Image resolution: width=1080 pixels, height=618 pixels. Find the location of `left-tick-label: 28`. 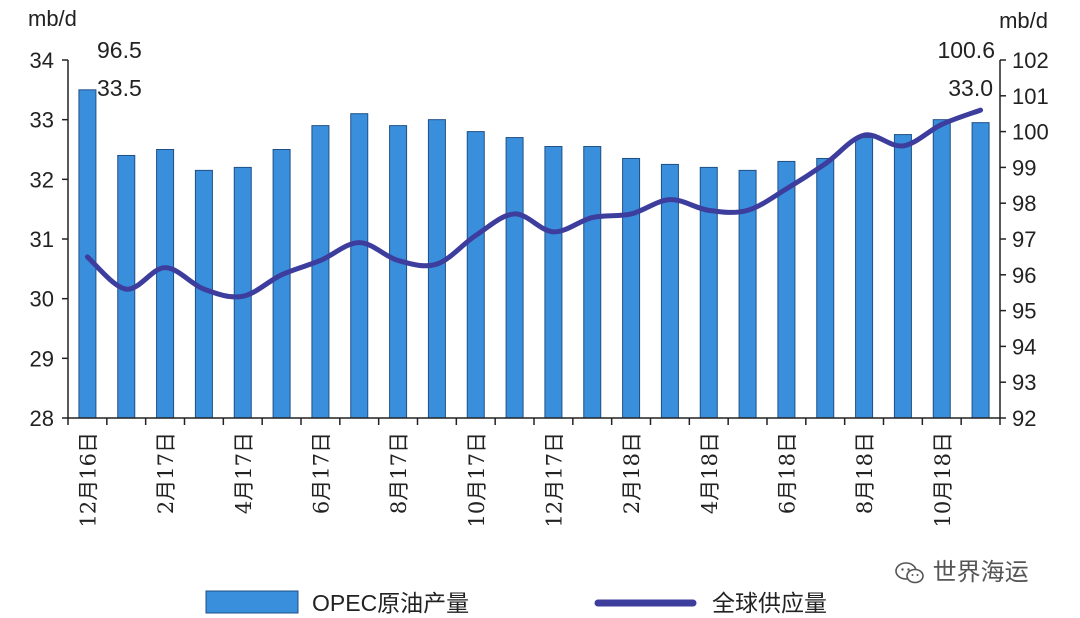

left-tick-label: 28 is located at coordinates (42, 418).